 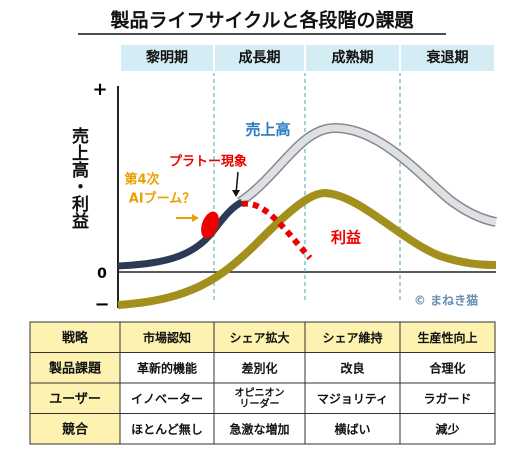 What do you see at coordinates (277, 230) in the screenshot?
I see `plateau-drop` at bounding box center [277, 230].